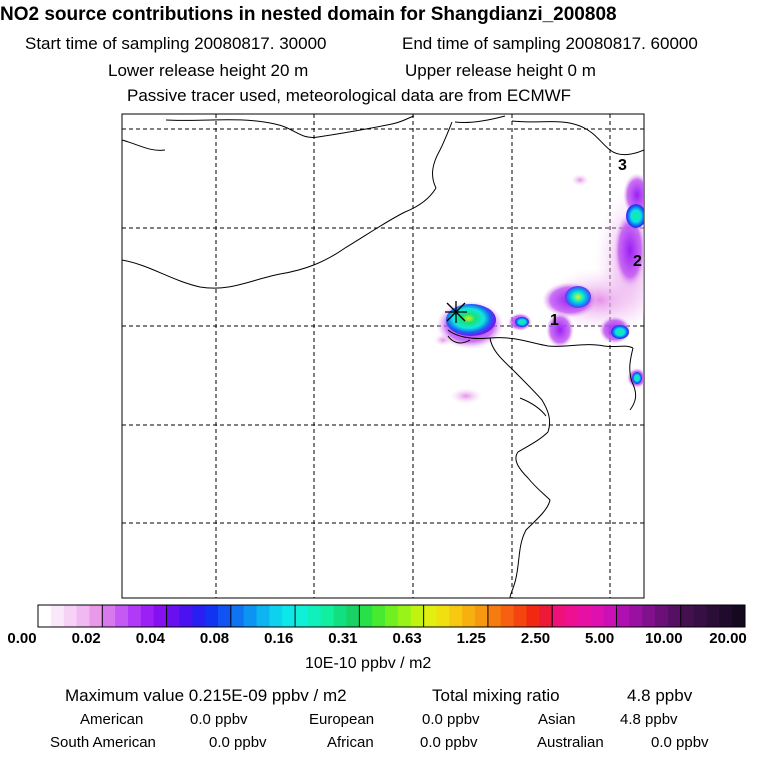  I want to click on region-label-2: 2, so click(637, 261).